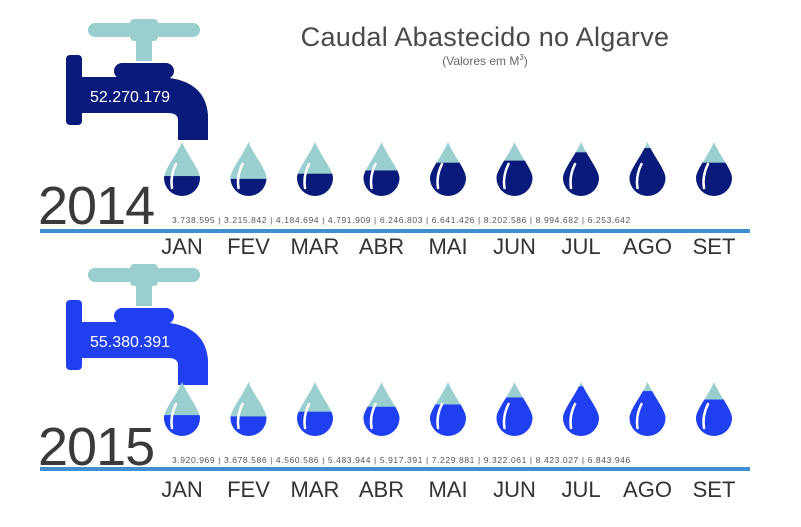 The width and height of the screenshot is (801, 527). Describe the element at coordinates (245, 460) in the screenshot. I see `value-label-fev: 3.678.586` at that location.